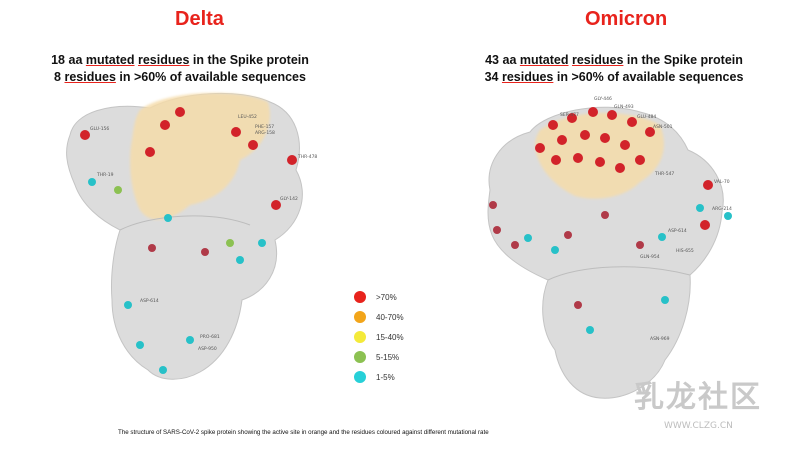  Describe the element at coordinates (390, 317) in the screenshot. I see `legend-label: 40-70%` at that location.